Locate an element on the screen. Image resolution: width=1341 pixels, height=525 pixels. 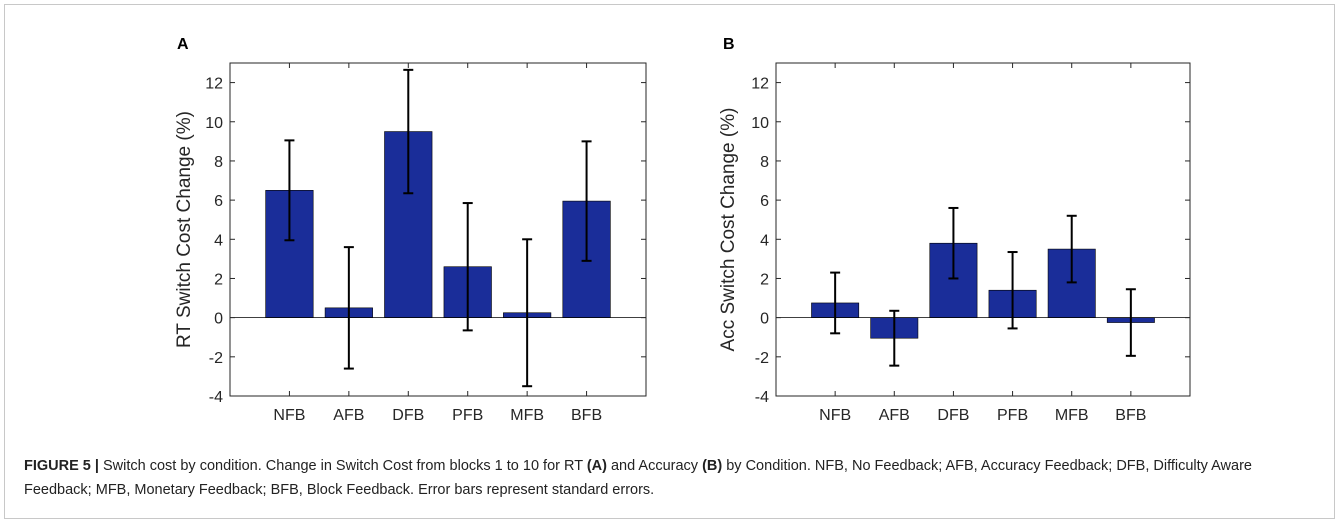
chart-b-ytick-label: 0 is located at coordinates (764, 319).